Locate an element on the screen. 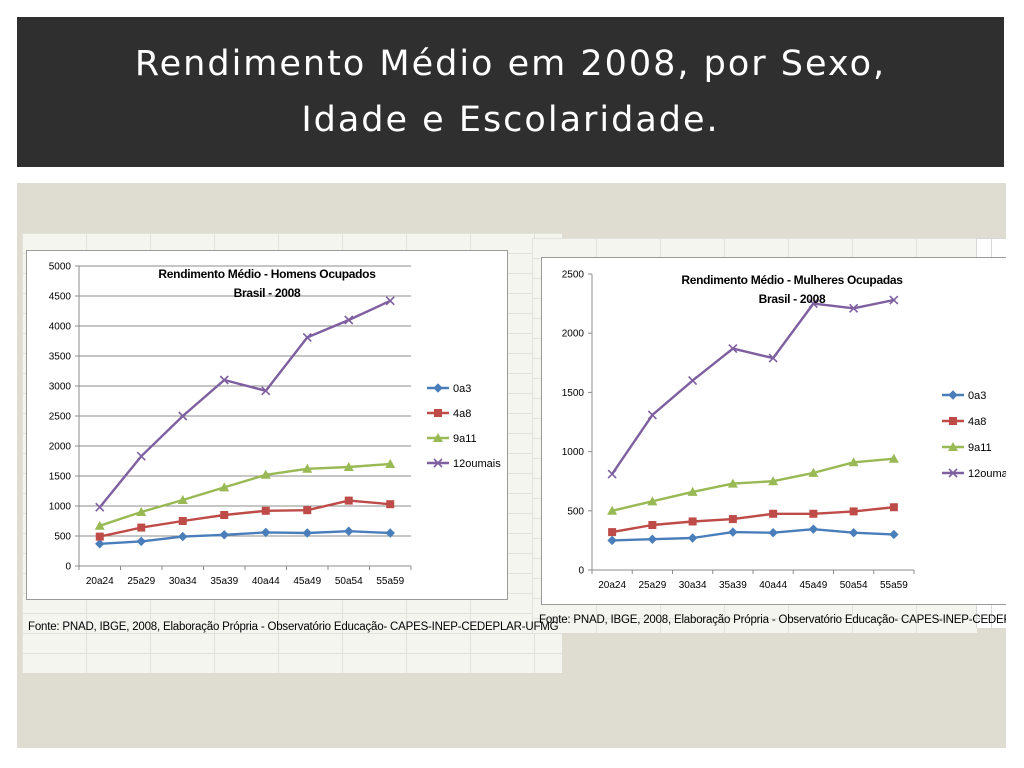 The height and width of the screenshot is (768, 1024). women-series-line-9a11 is located at coordinates (753, 484).